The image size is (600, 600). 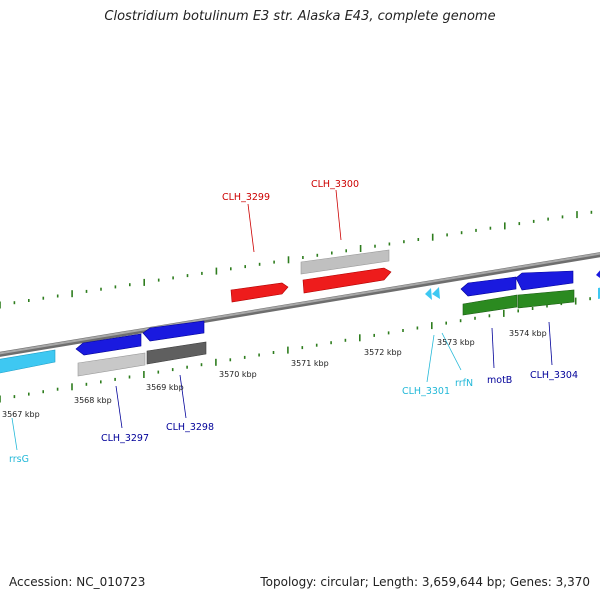 What do you see at coordinates (310, 363) in the screenshot?
I see `tick-label: 3571 kbp` at bounding box center [310, 363].